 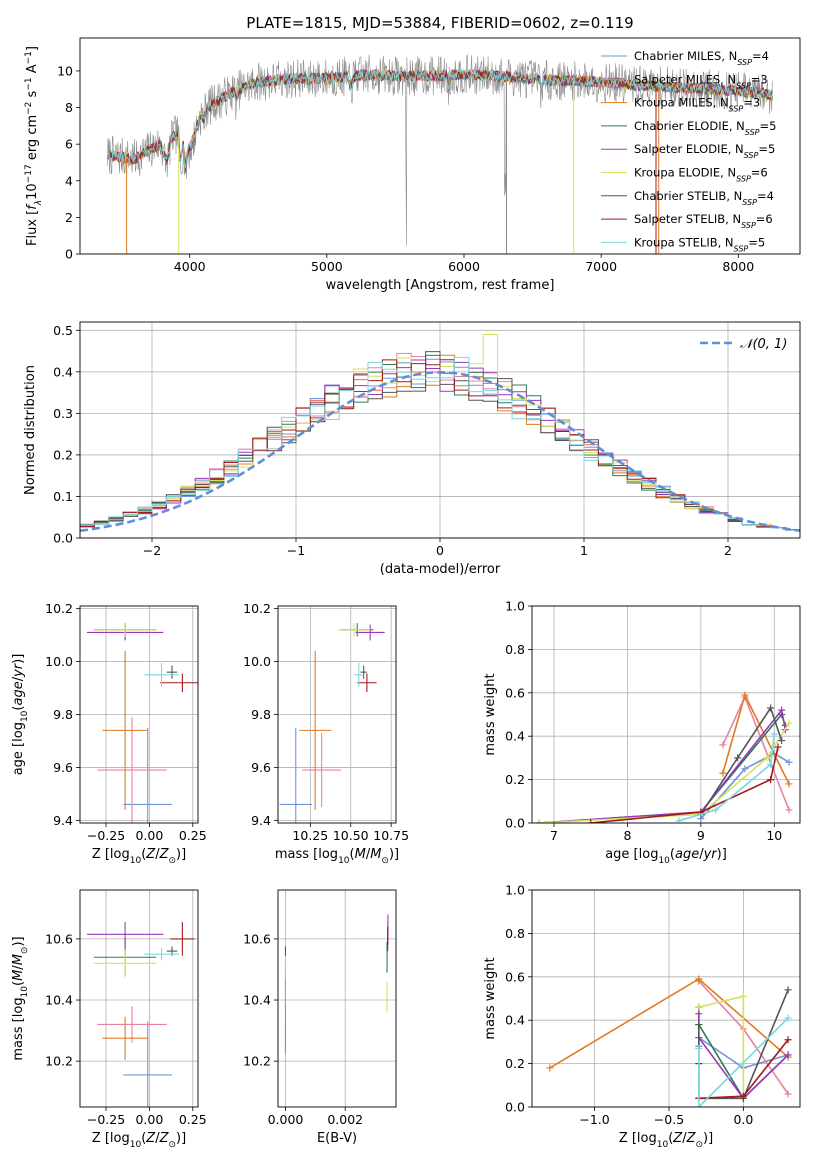 I want to click on y-tick-label: 4, so click(x=69, y=180).